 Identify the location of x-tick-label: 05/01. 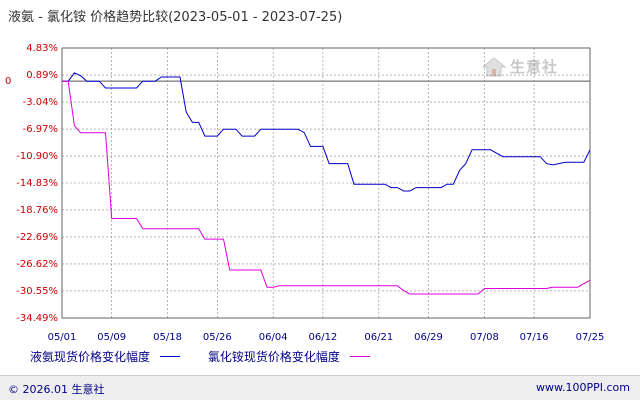
(62, 337).